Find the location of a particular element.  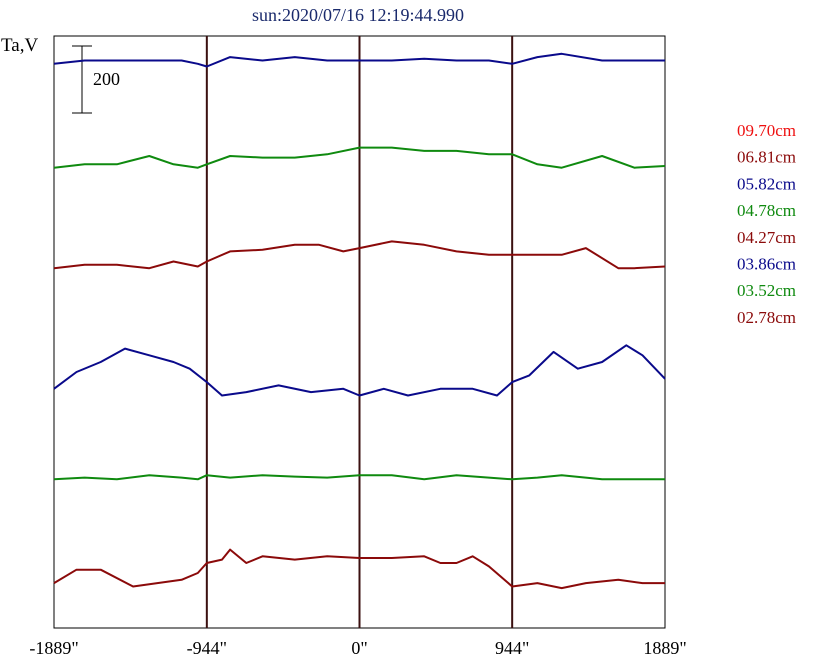

x-tick-label-0: -1889" is located at coordinates (53, 648).